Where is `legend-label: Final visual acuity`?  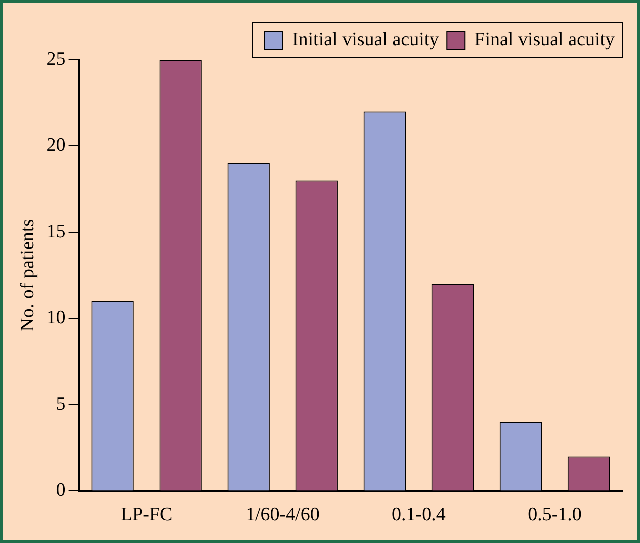
legend-label: Final visual acuity is located at coordinates (545, 39).